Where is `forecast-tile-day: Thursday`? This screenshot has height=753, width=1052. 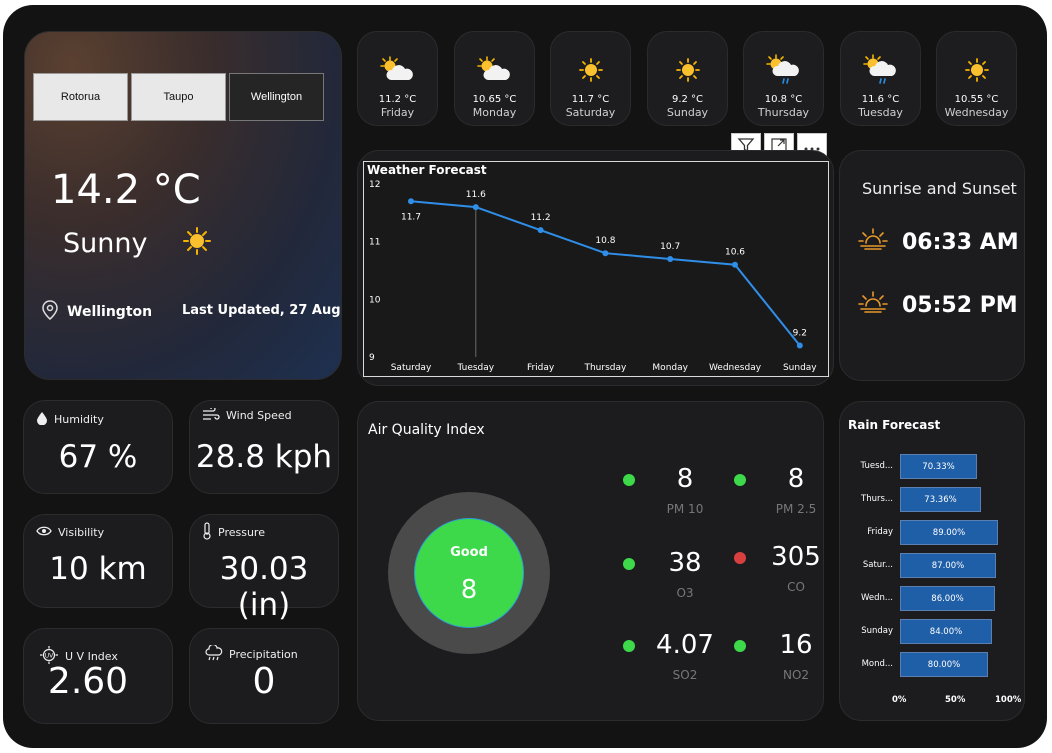 forecast-tile-day: Thursday is located at coordinates (783, 112).